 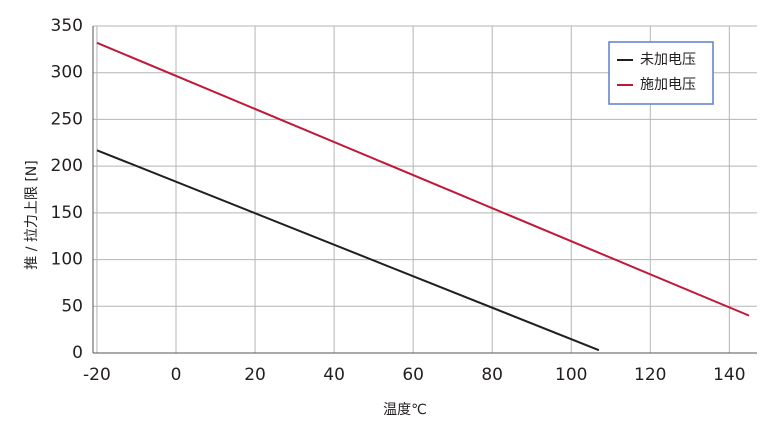 What do you see at coordinates (492, 375) in the screenshot?
I see `x-tick-label: 80` at bounding box center [492, 375].